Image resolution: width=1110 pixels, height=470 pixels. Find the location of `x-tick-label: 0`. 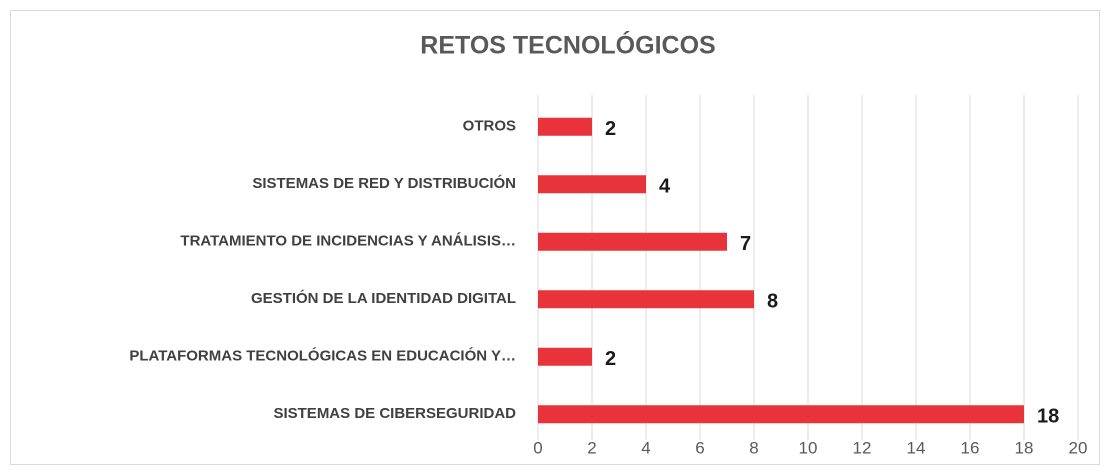

x-tick-label: 0 is located at coordinates (537, 447).